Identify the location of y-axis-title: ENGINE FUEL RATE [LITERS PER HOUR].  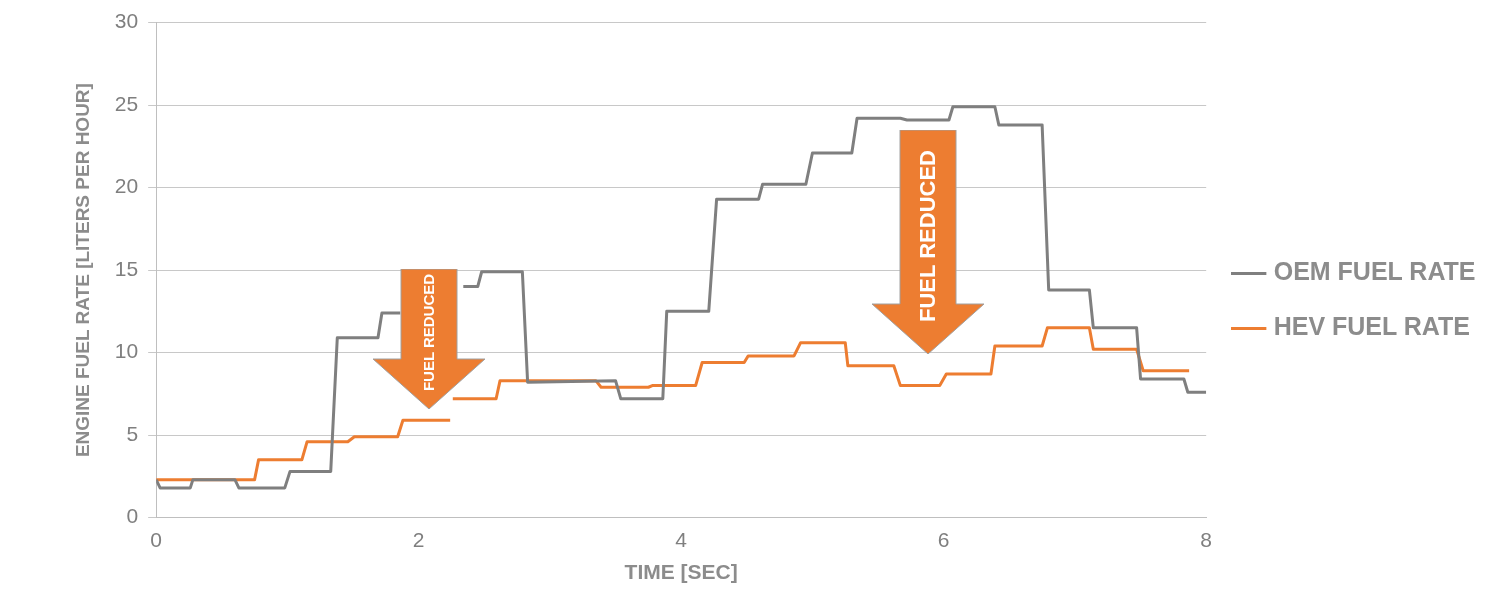
(82, 270).